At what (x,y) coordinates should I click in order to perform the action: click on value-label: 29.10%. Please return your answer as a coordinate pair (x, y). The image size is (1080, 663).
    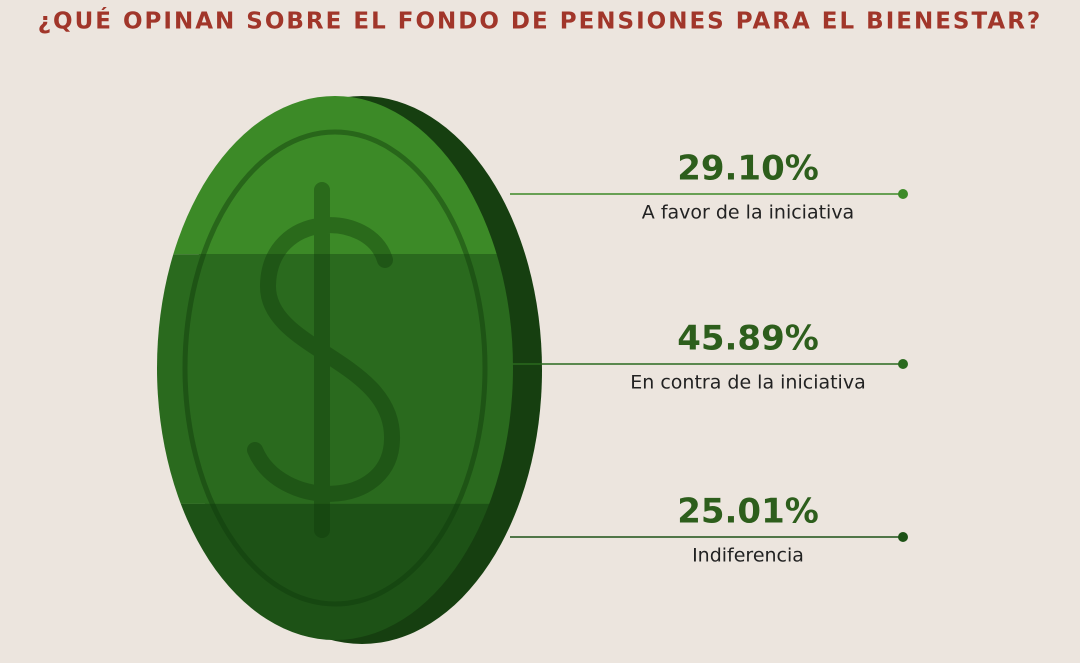
    Looking at the image, I should click on (748, 169).